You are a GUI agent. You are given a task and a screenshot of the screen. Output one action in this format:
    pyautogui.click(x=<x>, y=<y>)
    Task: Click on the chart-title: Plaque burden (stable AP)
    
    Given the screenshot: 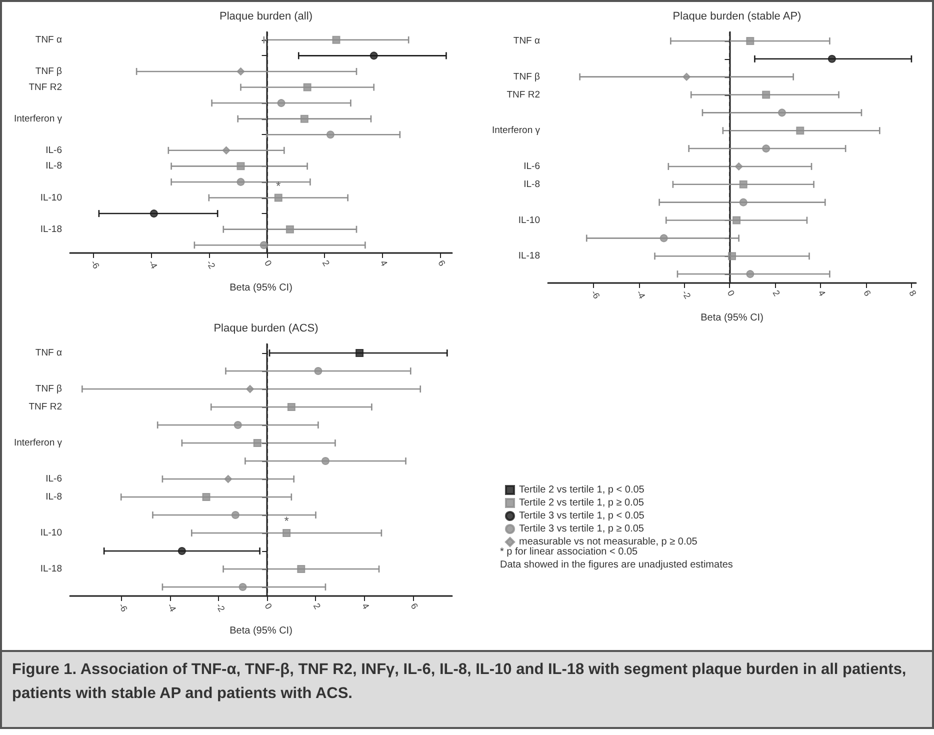 What is the action you would take?
    pyautogui.click(x=737, y=16)
    